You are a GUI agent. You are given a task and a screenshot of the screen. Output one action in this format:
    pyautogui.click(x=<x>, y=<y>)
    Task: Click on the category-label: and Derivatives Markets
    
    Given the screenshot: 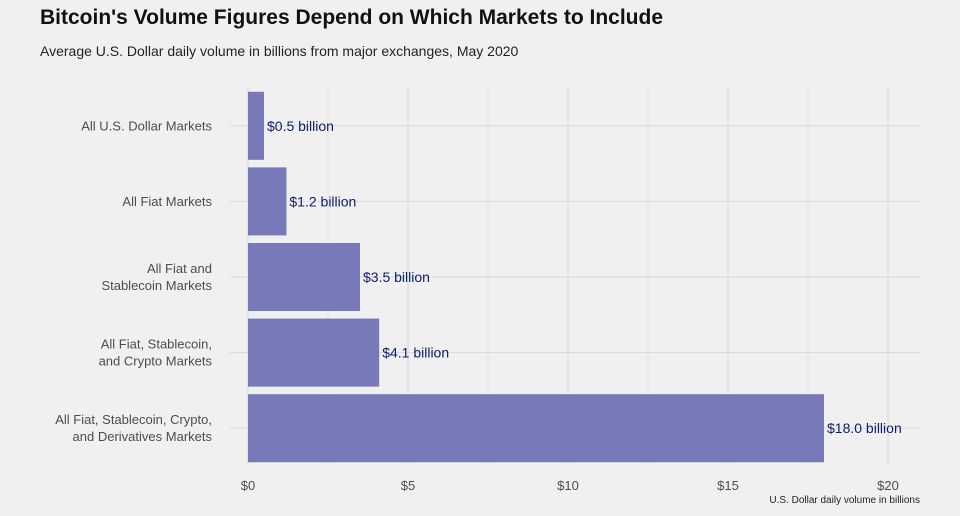 What is the action you would take?
    pyautogui.click(x=143, y=436)
    